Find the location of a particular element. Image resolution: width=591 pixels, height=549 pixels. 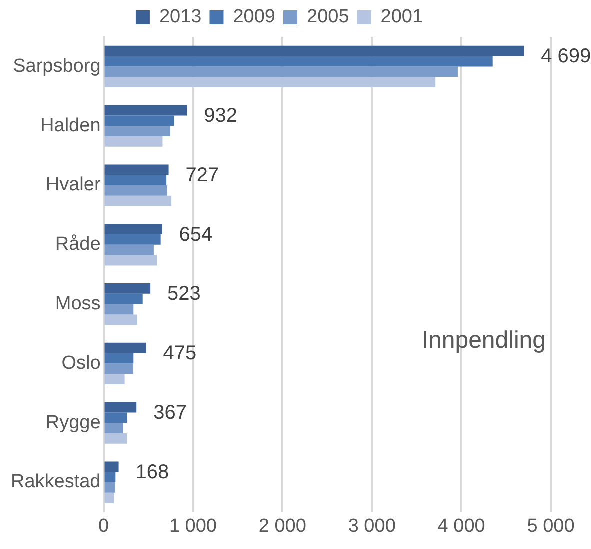

data-label: 367 is located at coordinates (170, 413).